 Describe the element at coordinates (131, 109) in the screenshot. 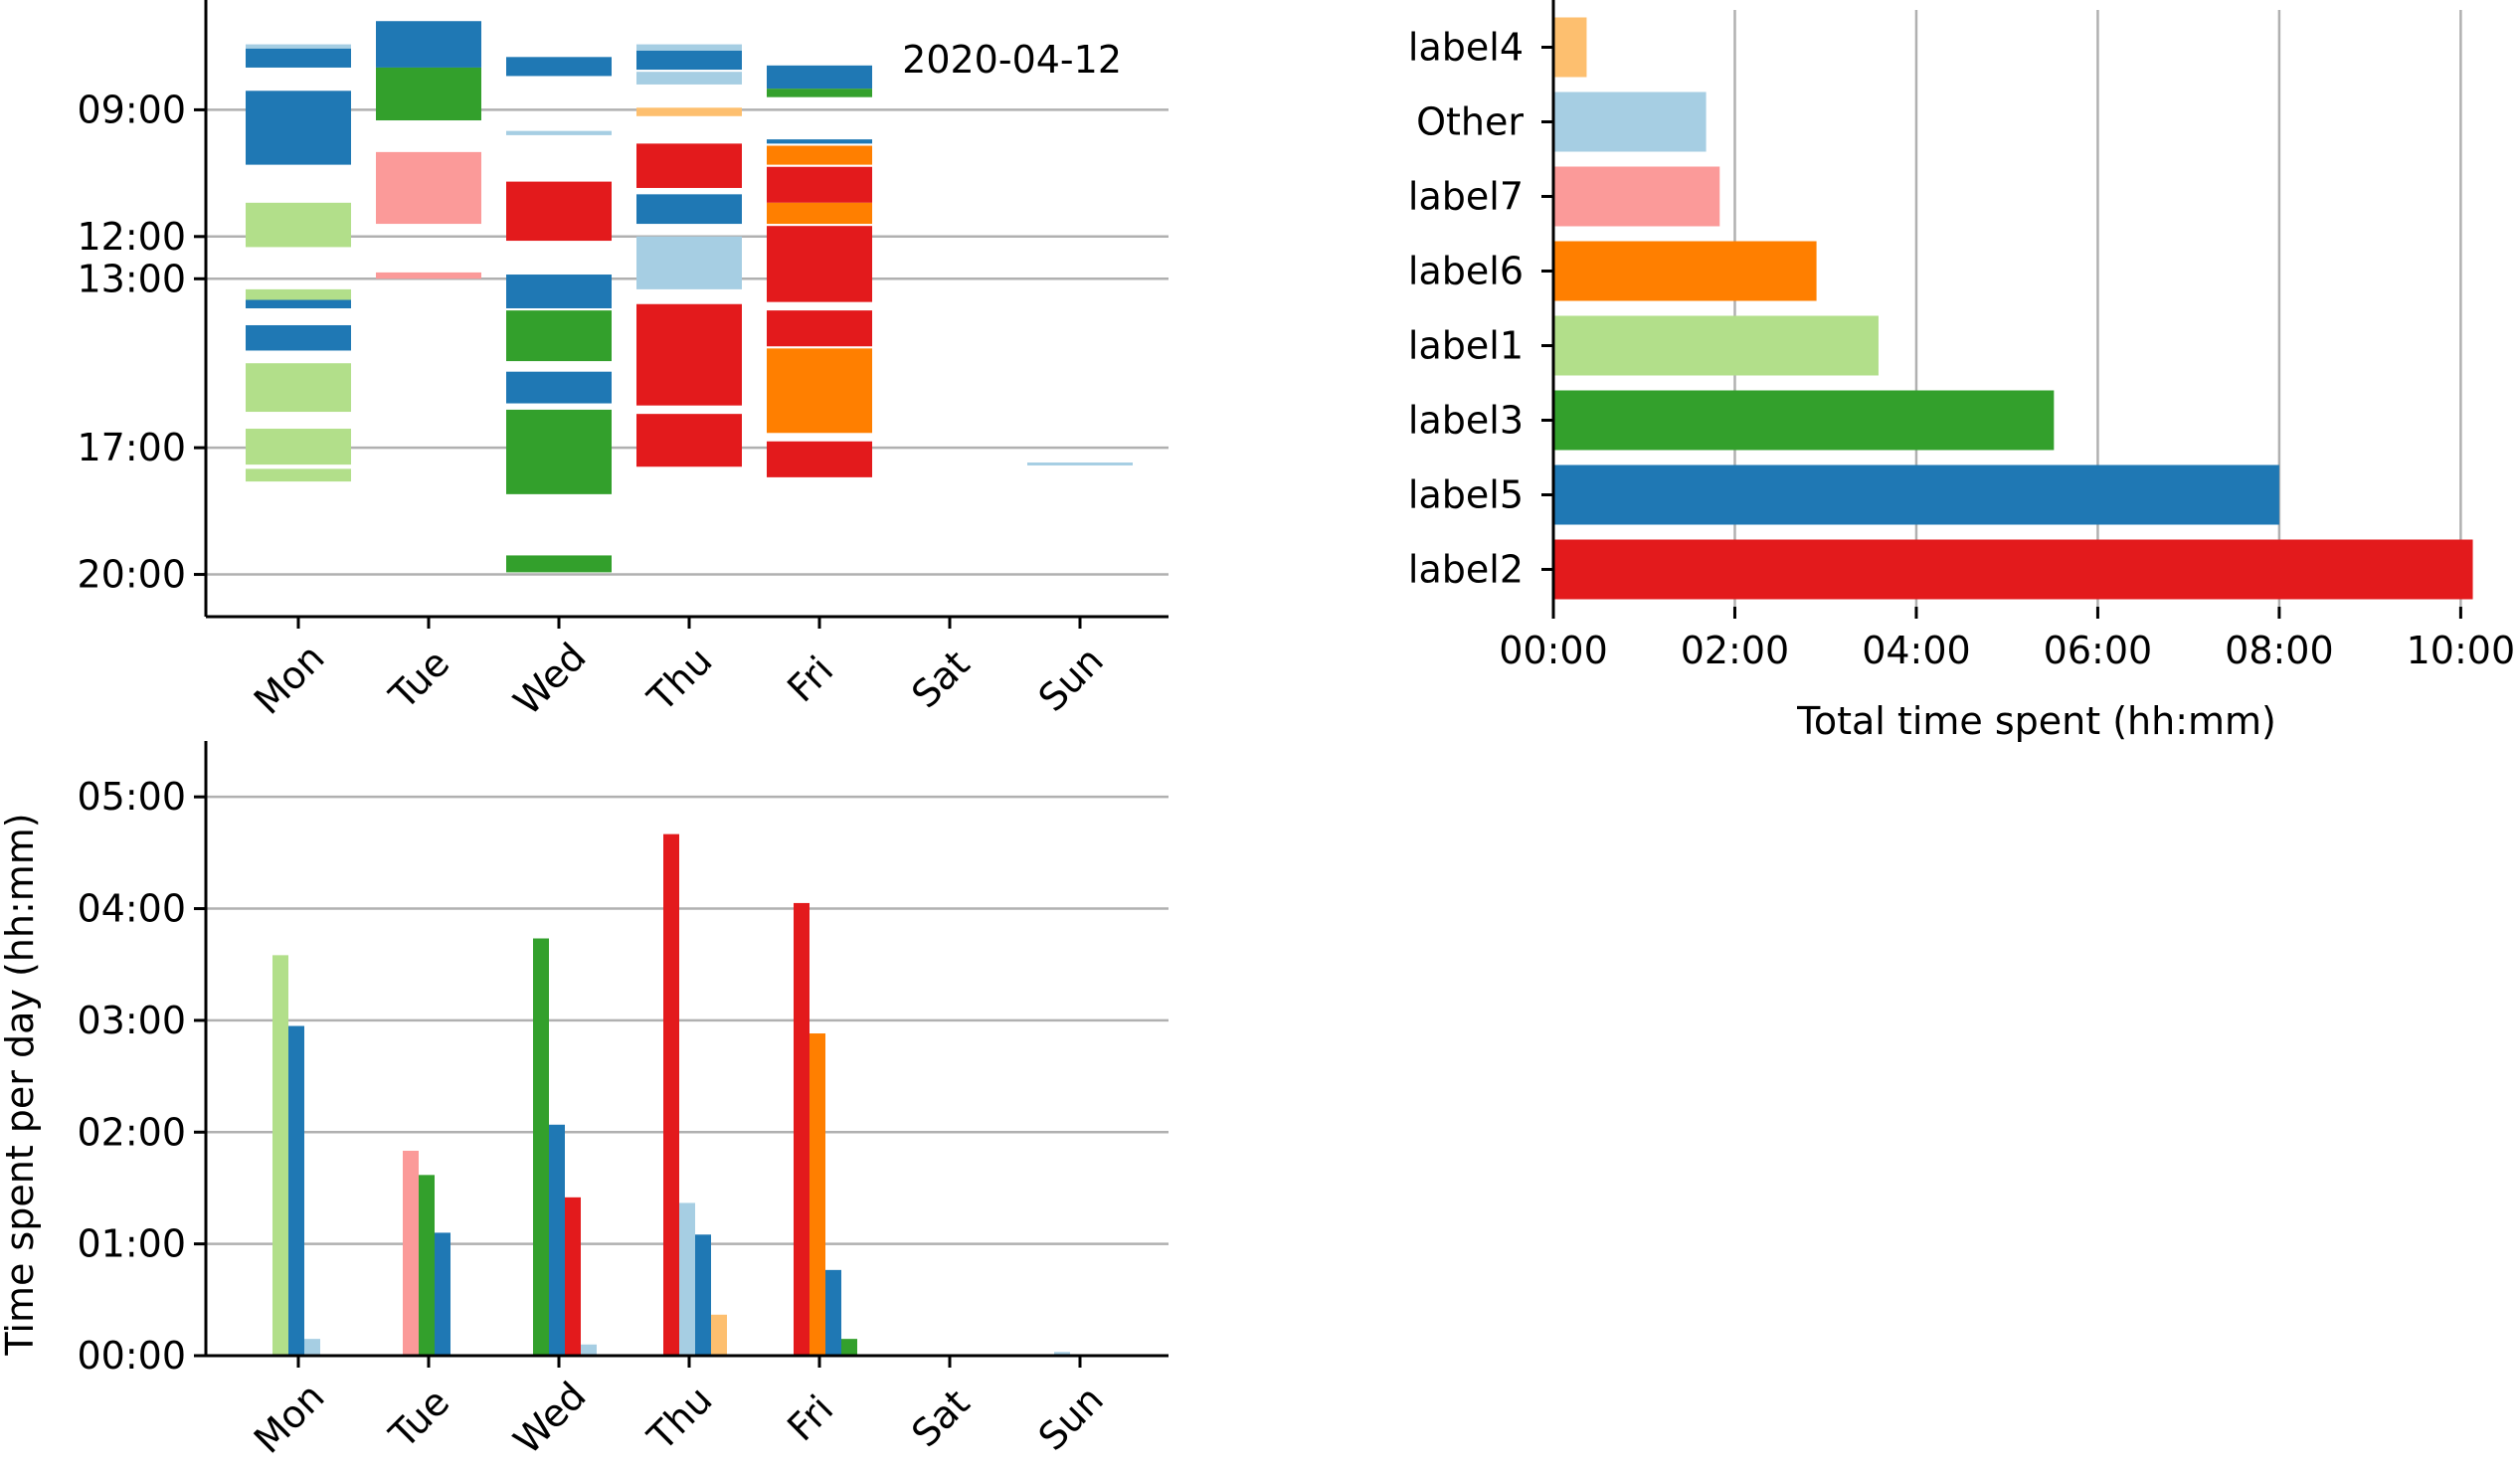

I see `timeline-y-tick-label: 09:00` at that location.